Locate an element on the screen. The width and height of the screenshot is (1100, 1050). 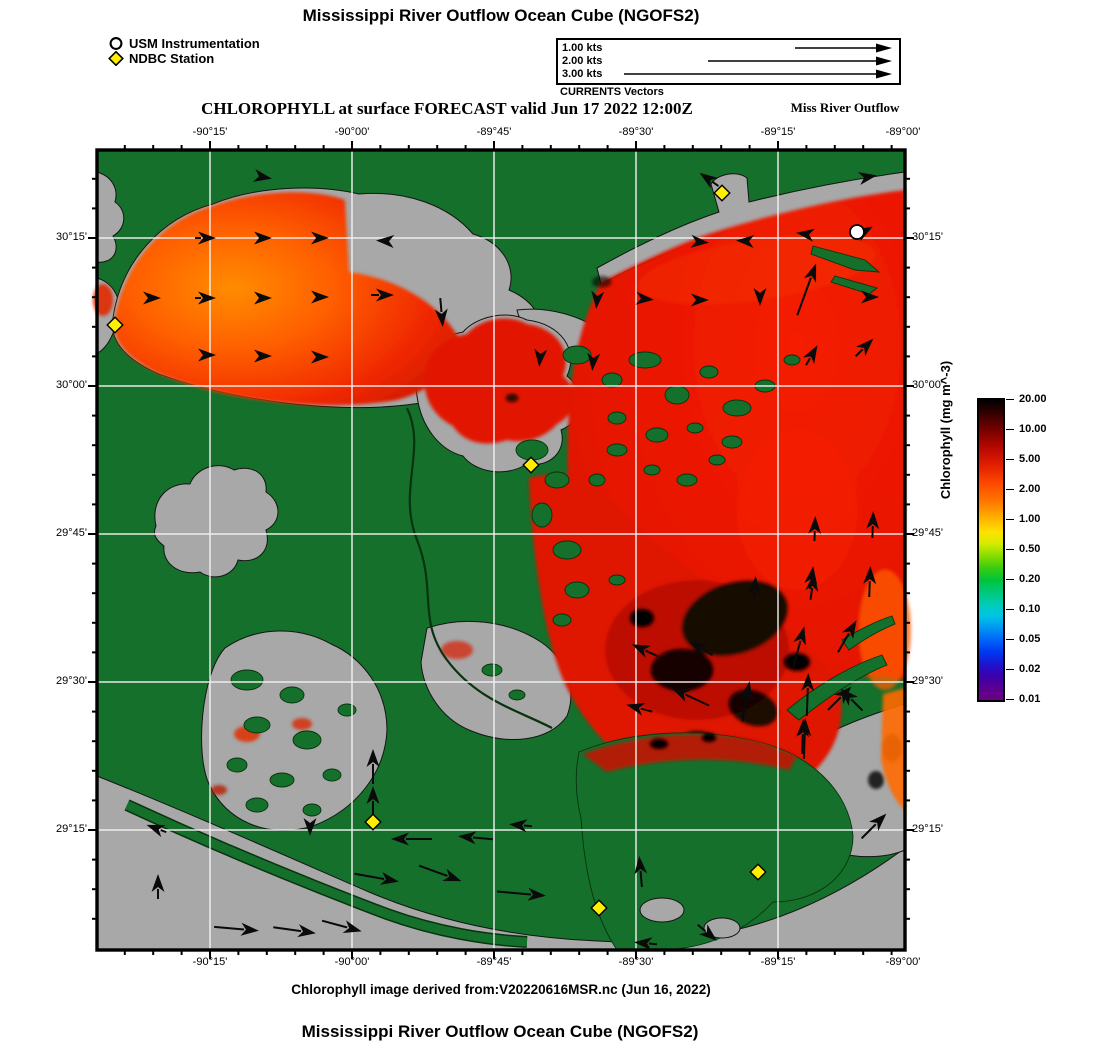
gulf-water is located at coordinates (501, 863).